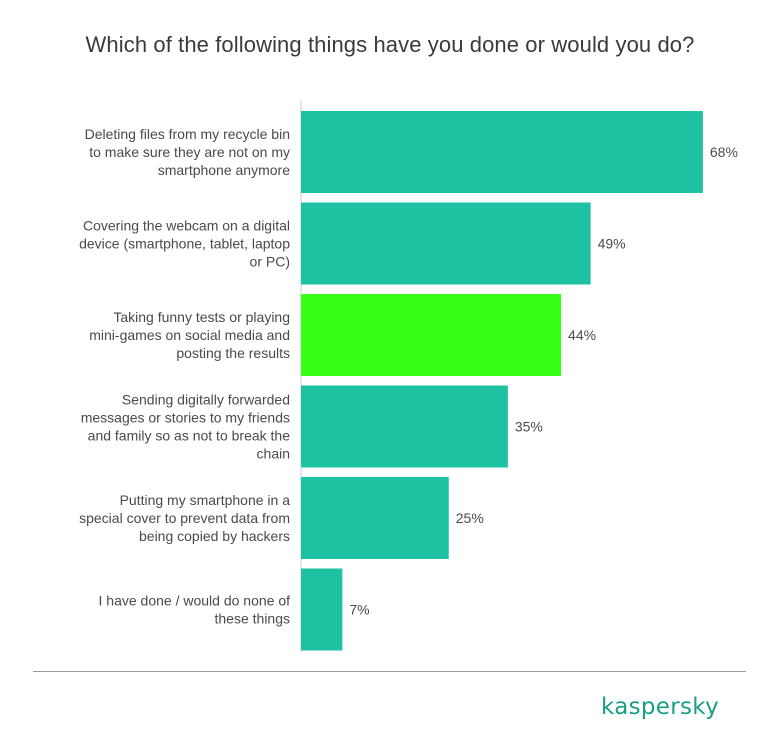  I want to click on category-label-line: mini-games on social media and, so click(189, 335).